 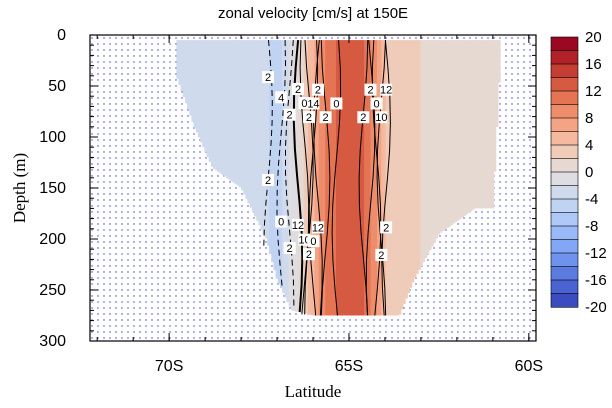 What do you see at coordinates (57, 86) in the screenshot?
I see `y-tick-label: 50` at bounding box center [57, 86].